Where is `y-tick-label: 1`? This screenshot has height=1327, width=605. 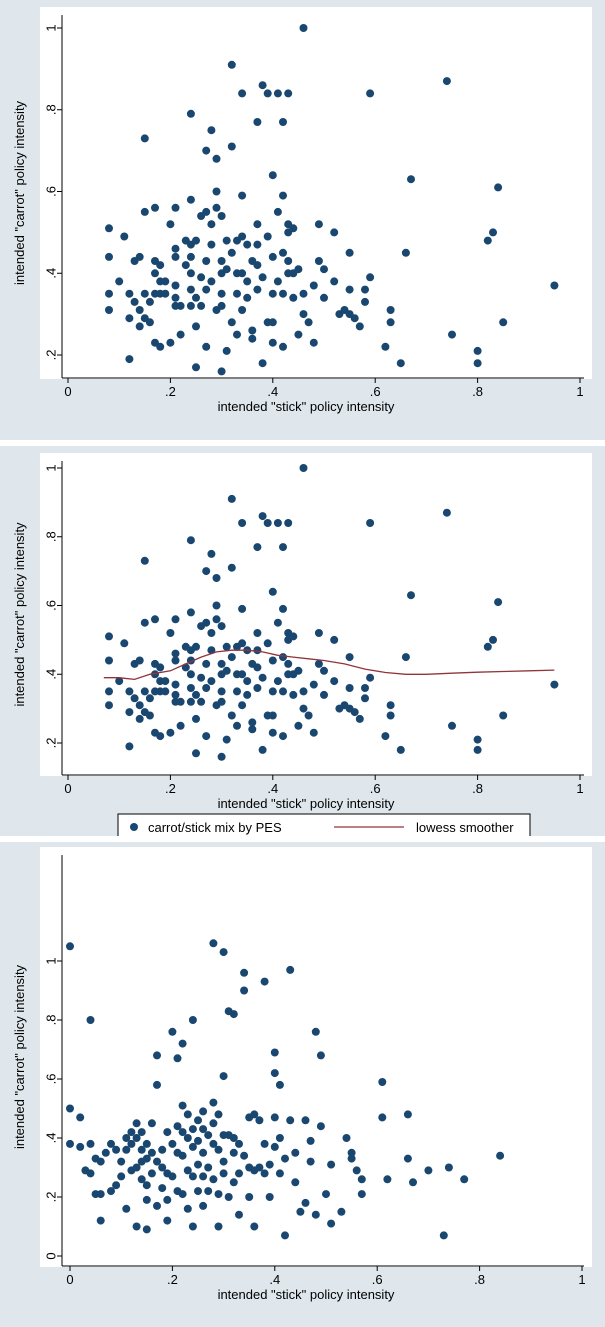 y-tick-label: 1 is located at coordinates (50, 27).